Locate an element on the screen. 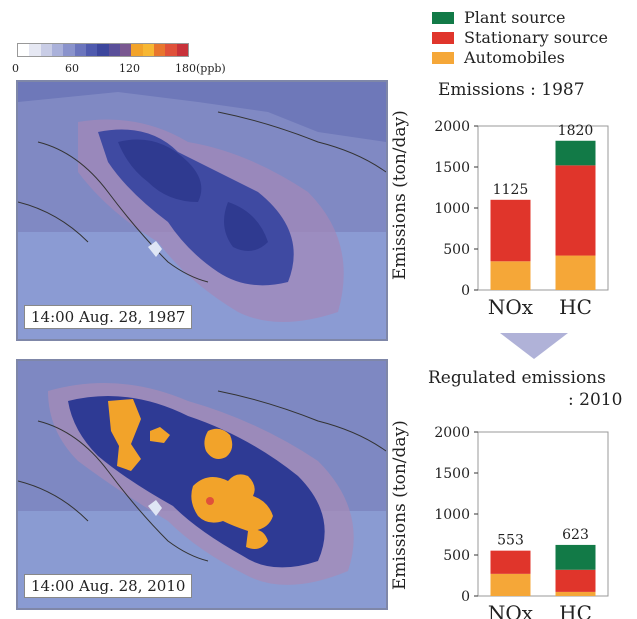 The width and height of the screenshot is (637, 619). concentration-color-scale is located at coordinates (103, 50).